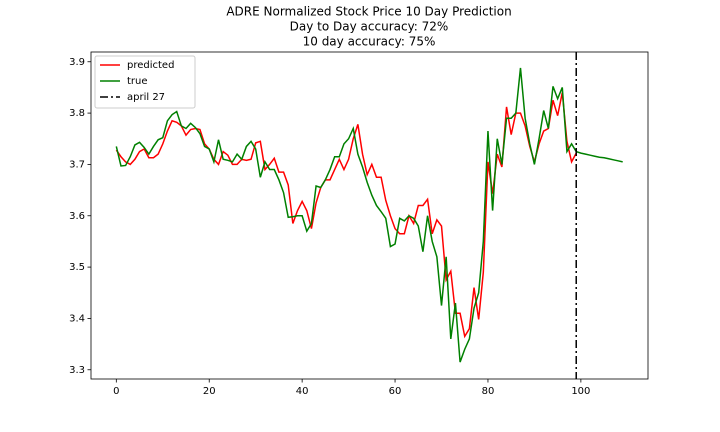 The height and width of the screenshot is (432, 720). Describe the element at coordinates (395, 391) in the screenshot. I see `x-tick-label: 60` at that location.